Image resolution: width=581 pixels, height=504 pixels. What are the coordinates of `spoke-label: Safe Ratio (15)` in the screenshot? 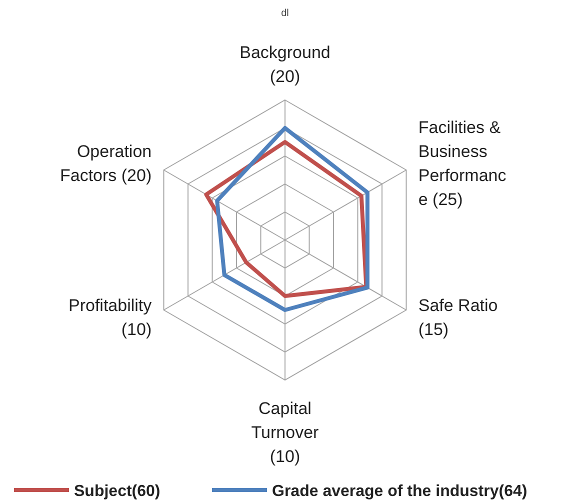 It's located at (458, 317).